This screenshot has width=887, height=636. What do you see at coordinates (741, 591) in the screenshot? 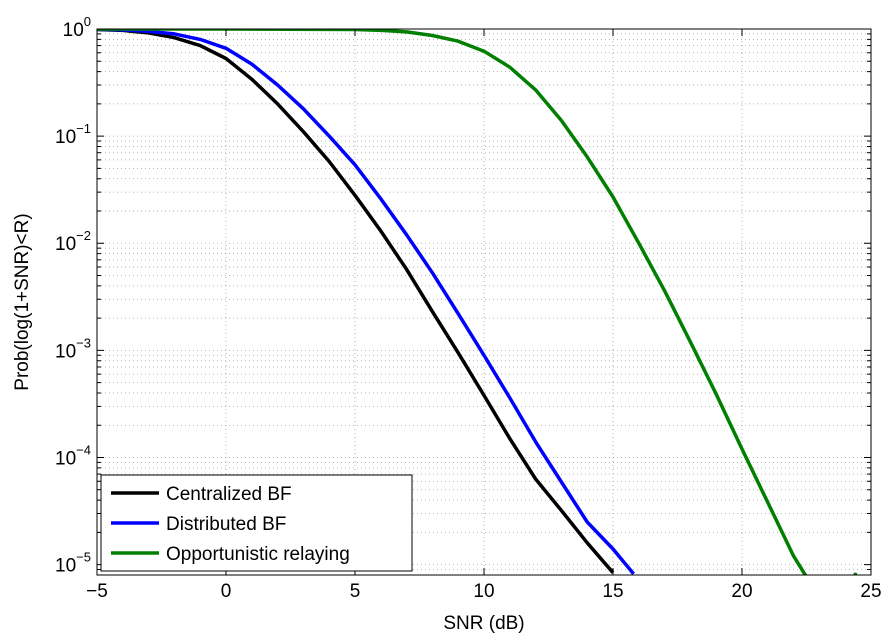
I see `x-tick-label: 20` at bounding box center [741, 591].